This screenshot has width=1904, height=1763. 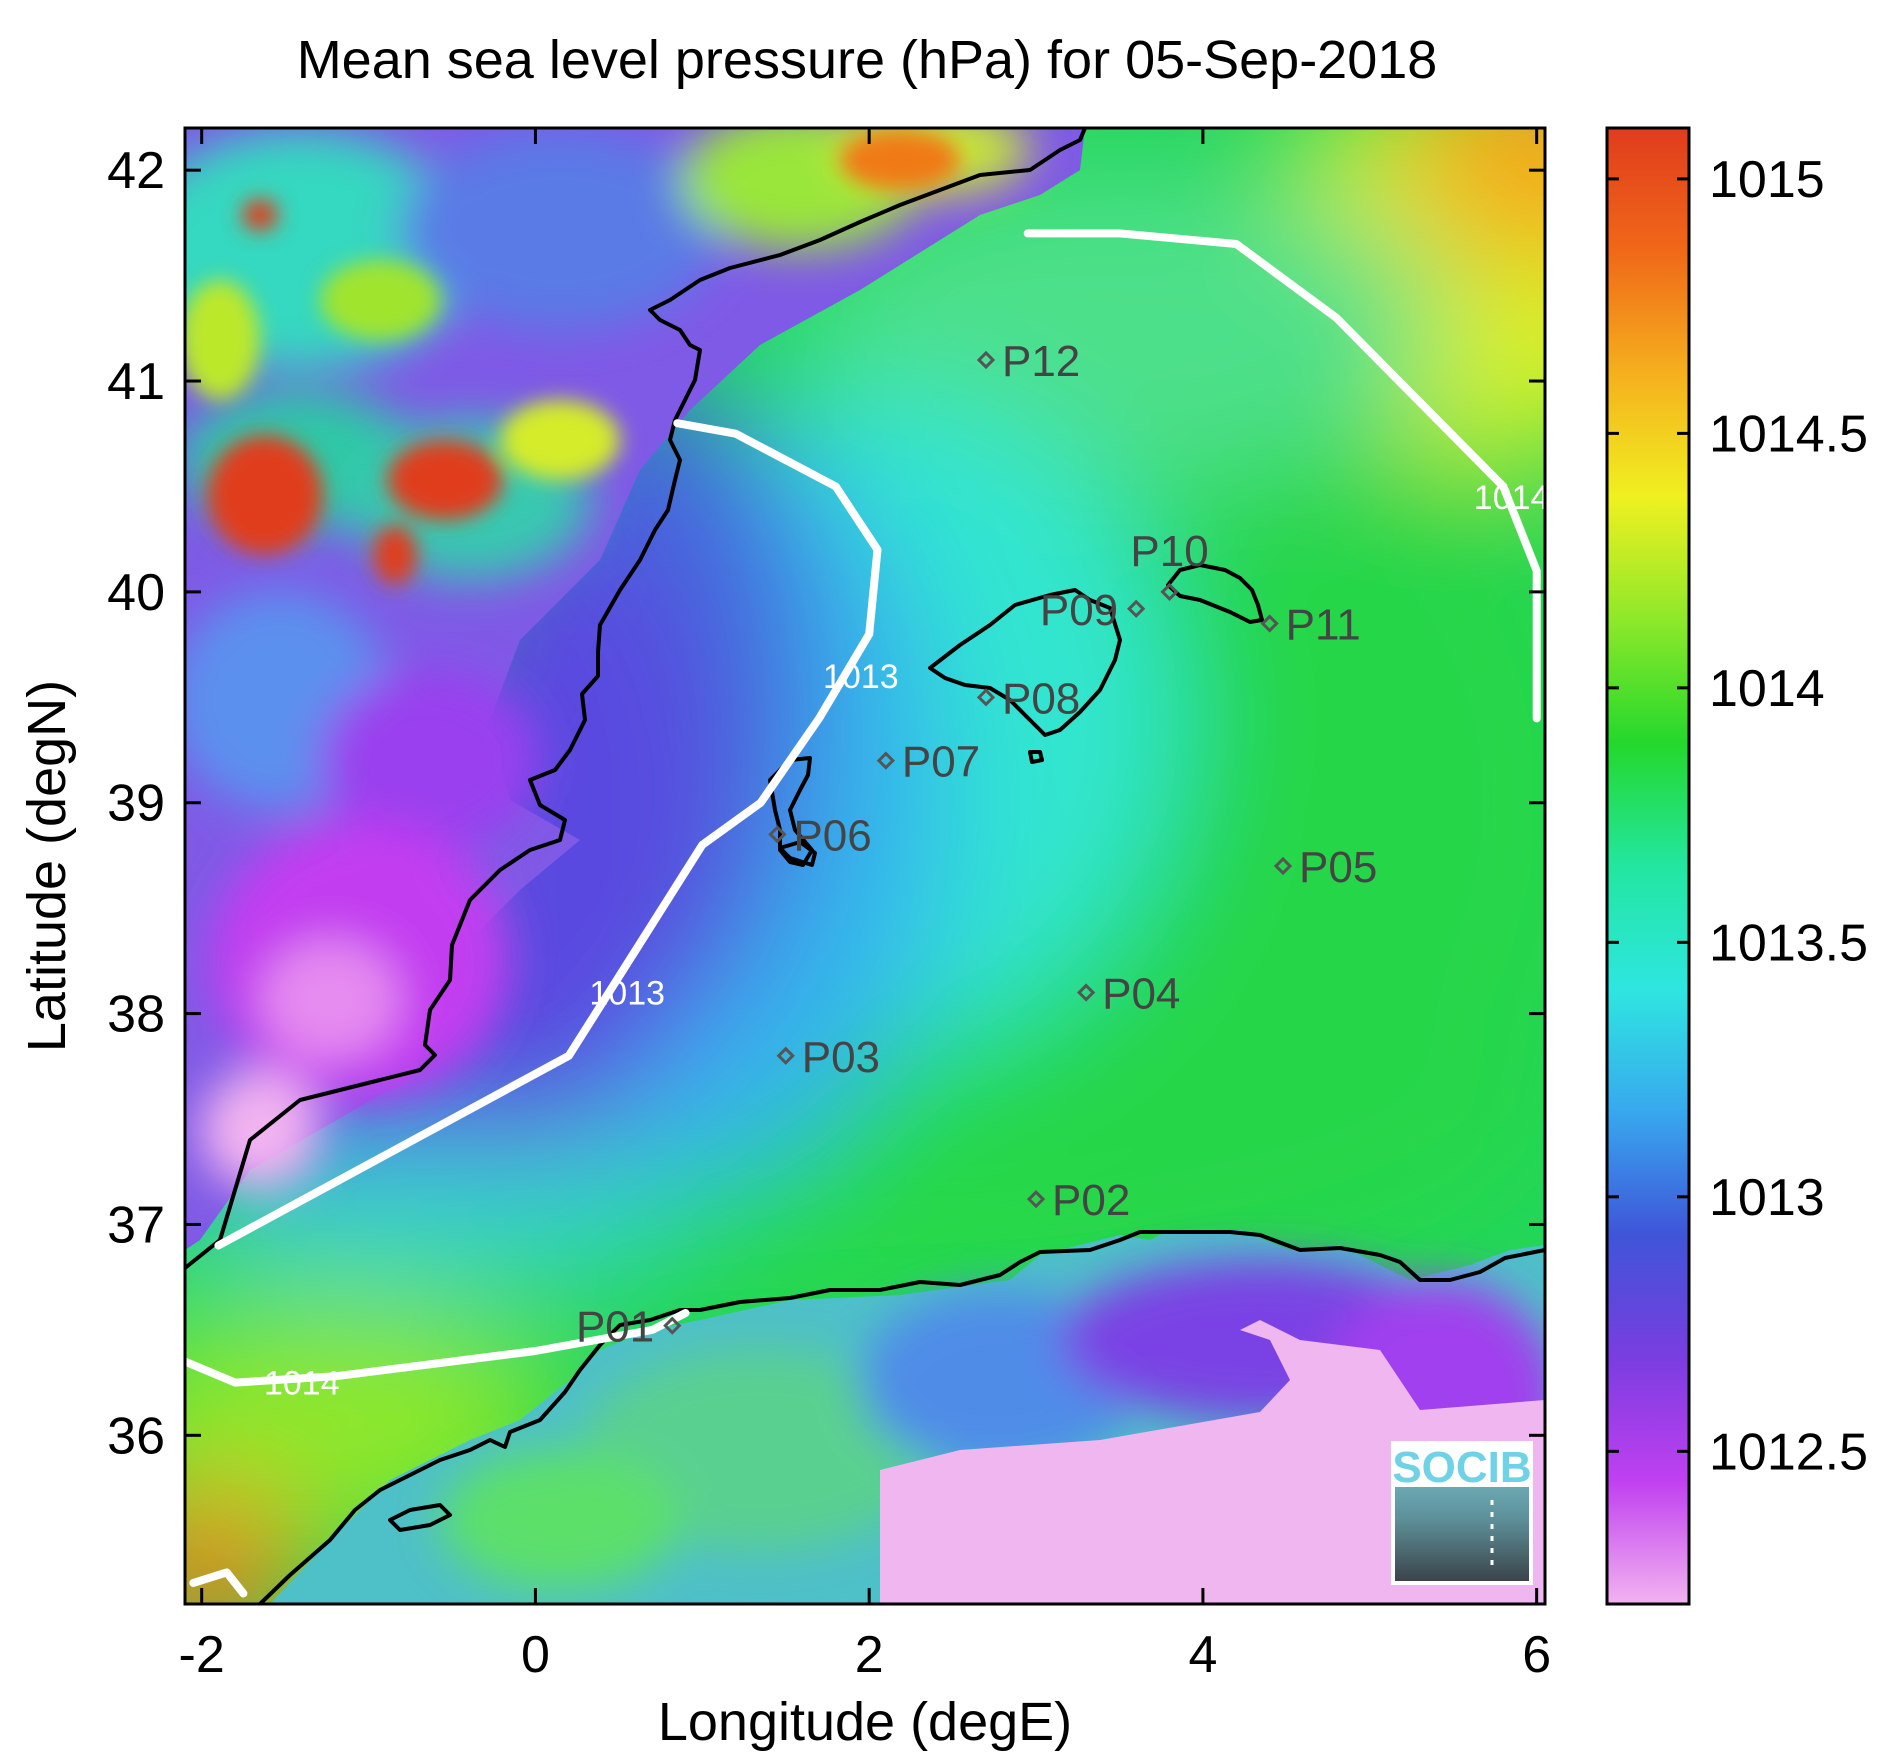 I want to click on x-tick-label: 0, so click(x=535, y=1655).